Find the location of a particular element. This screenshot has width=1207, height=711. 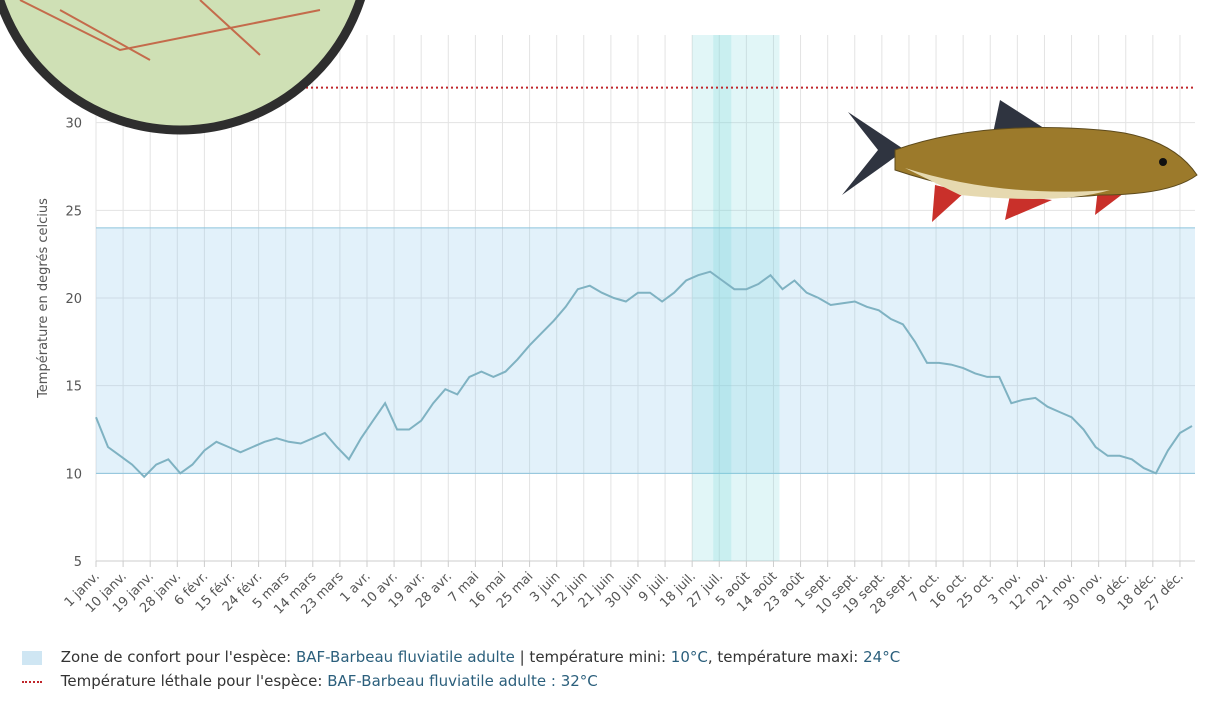

y-tick-label: 15 is located at coordinates (73, 387).